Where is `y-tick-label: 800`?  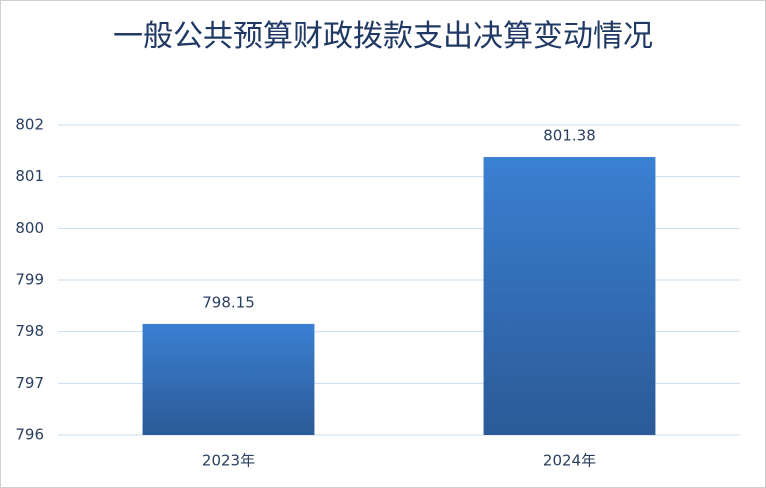
y-tick-label: 800 is located at coordinates (29, 228).